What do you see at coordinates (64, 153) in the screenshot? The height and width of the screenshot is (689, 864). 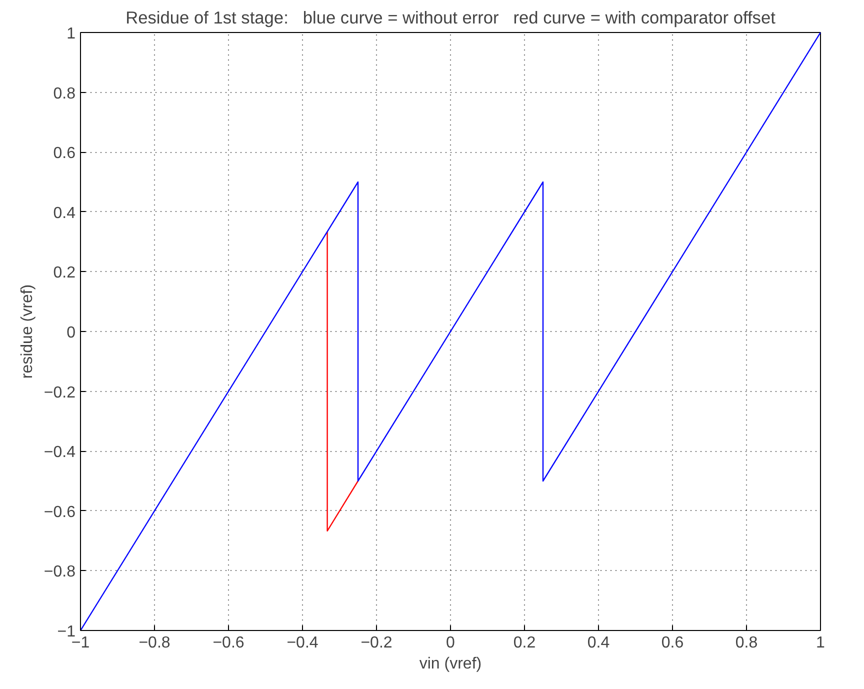 I see `y-tick-label: 0.6` at bounding box center [64, 153].